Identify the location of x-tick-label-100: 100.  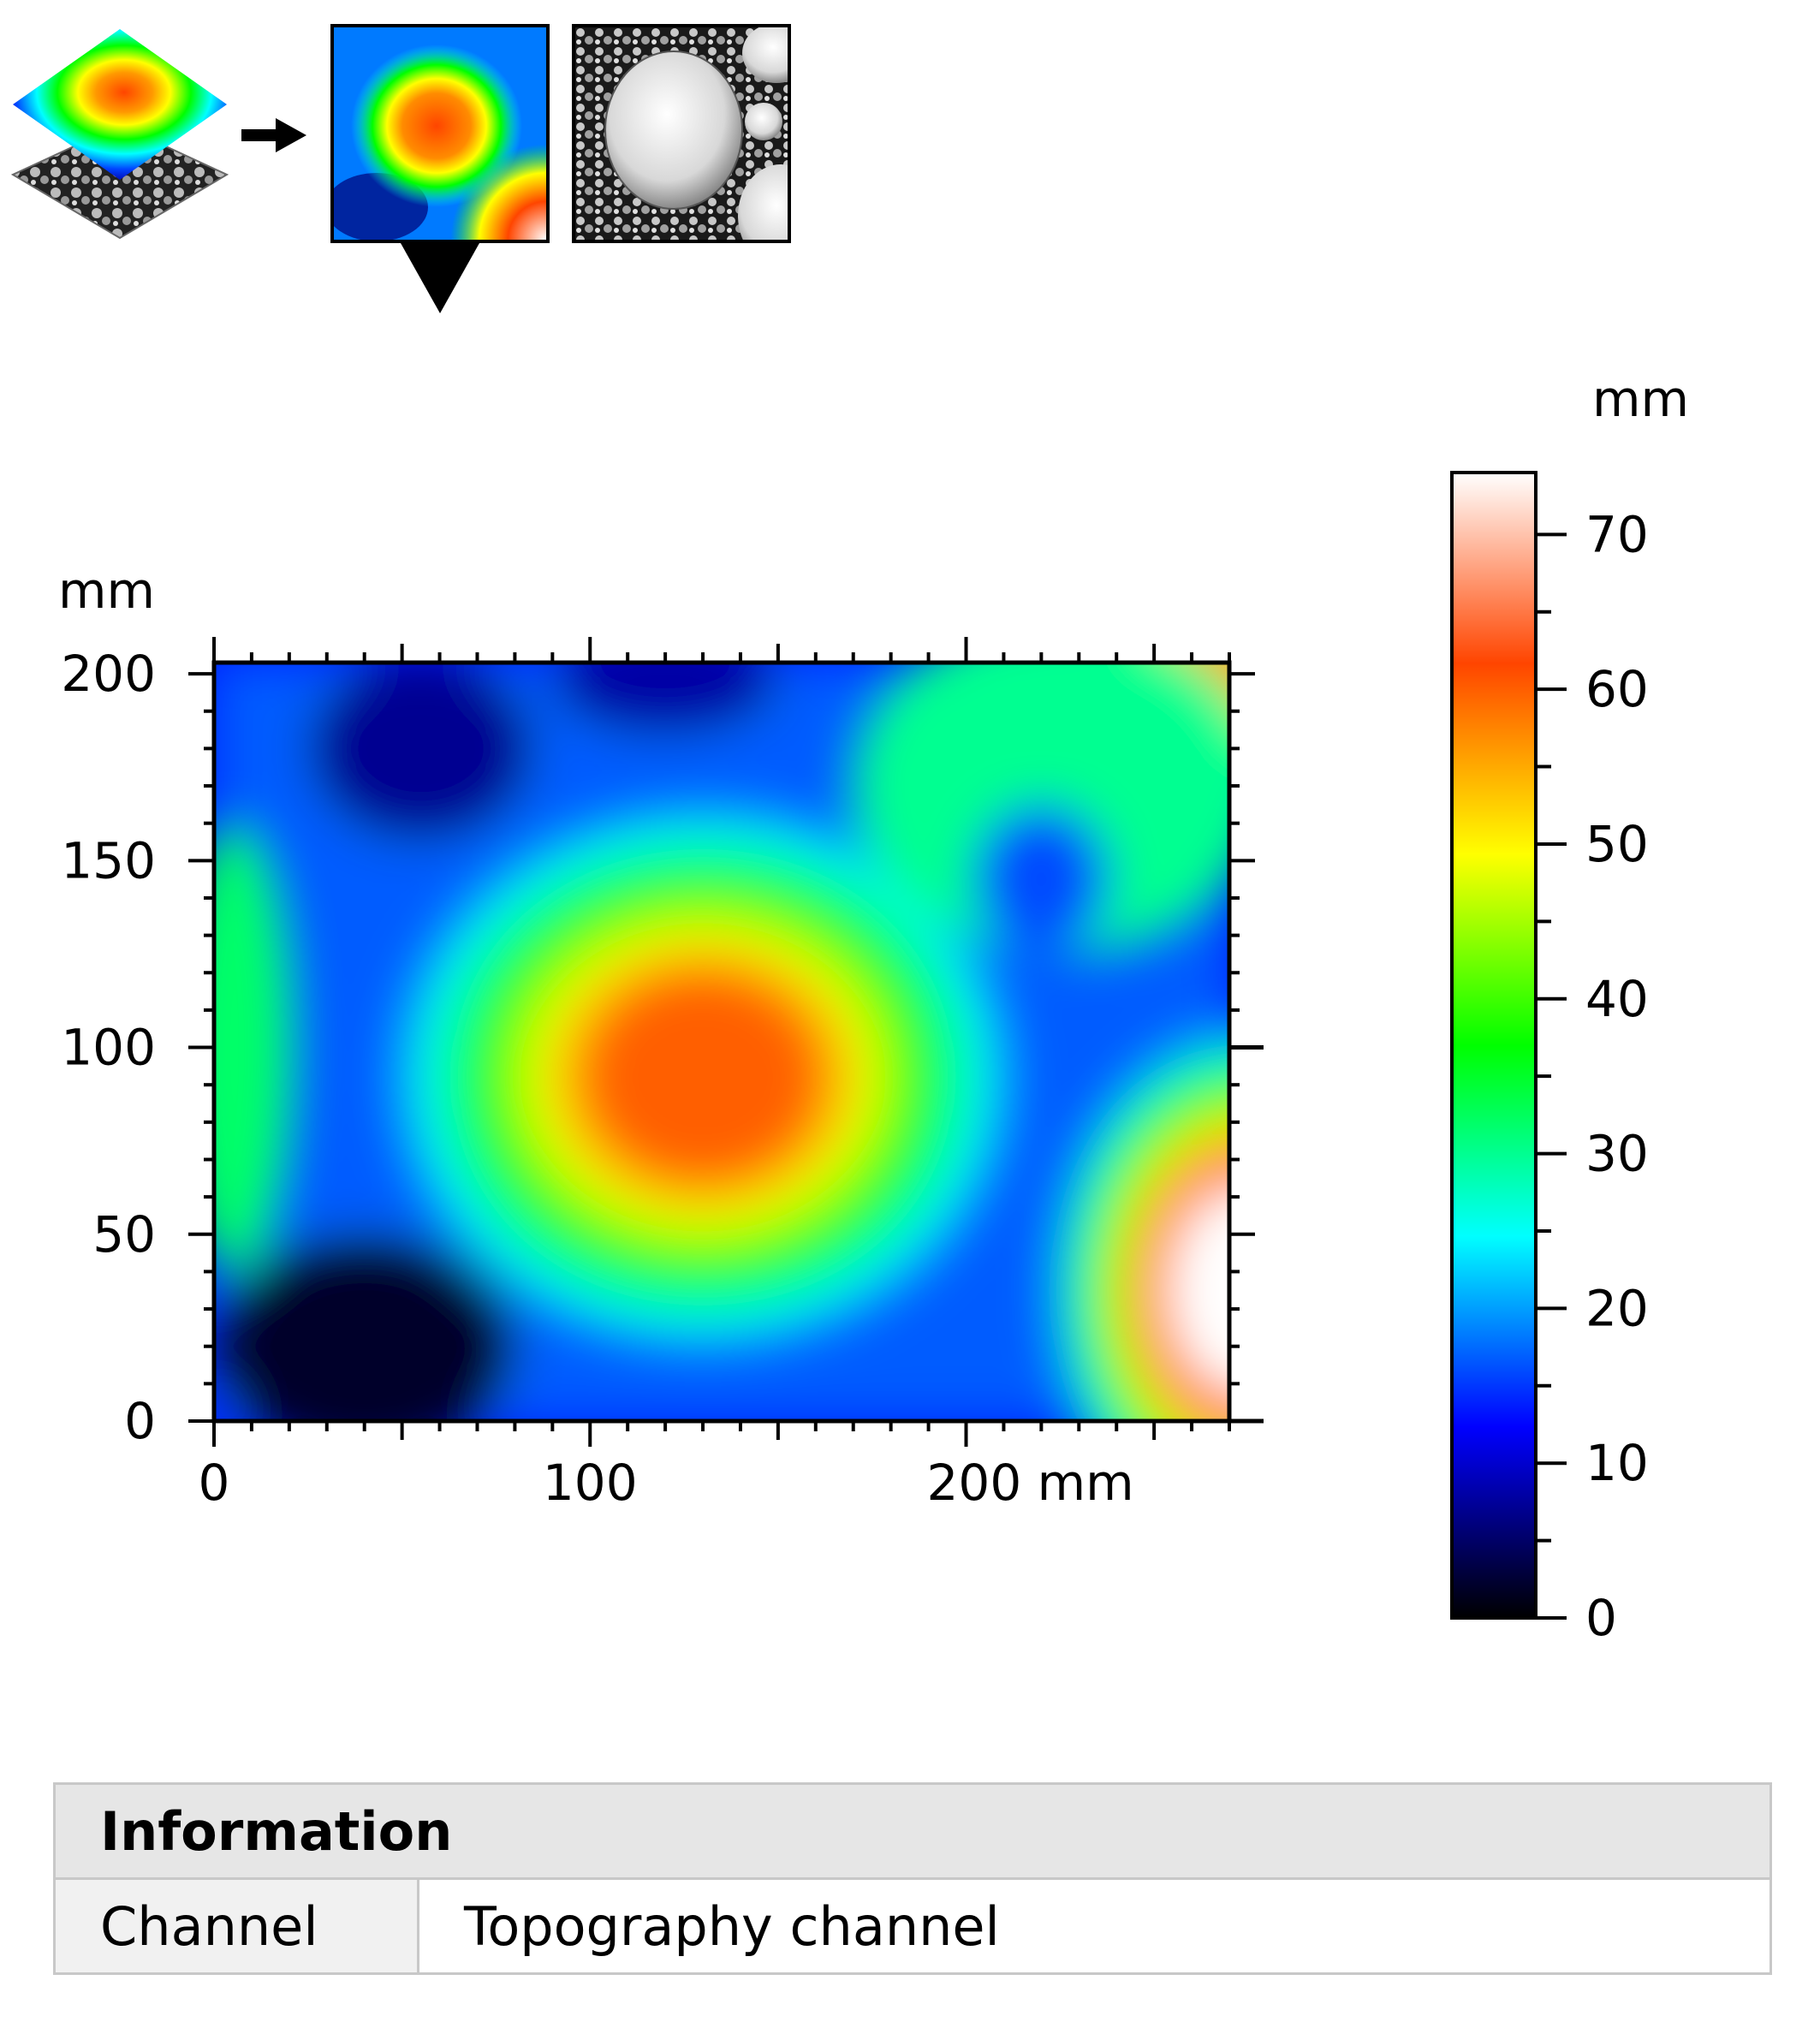
(590, 1483).